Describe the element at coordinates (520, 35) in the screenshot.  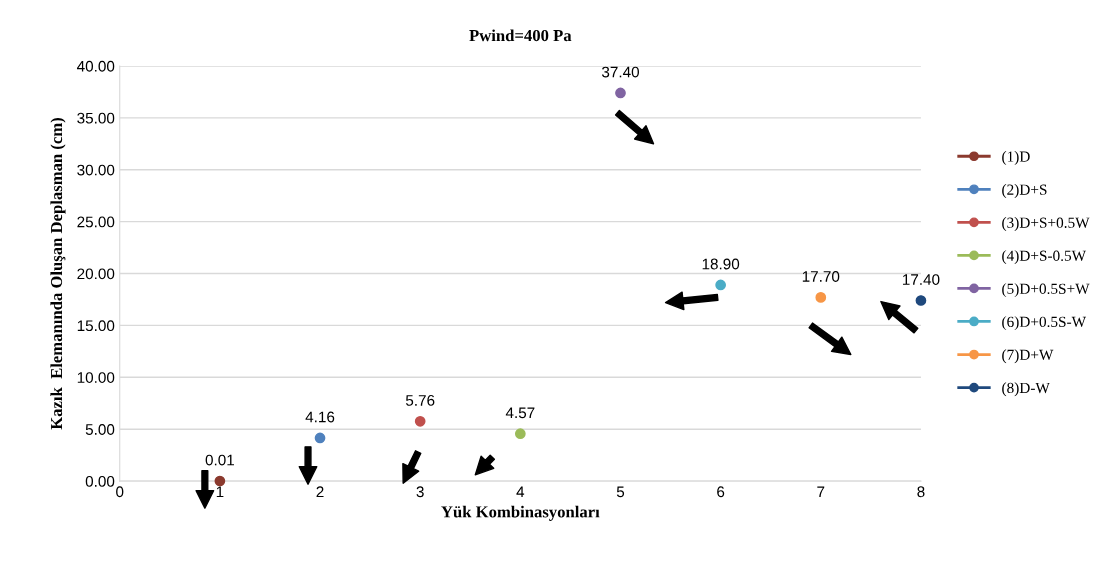
I see `chart-title: Pwind=400 Pa` at that location.